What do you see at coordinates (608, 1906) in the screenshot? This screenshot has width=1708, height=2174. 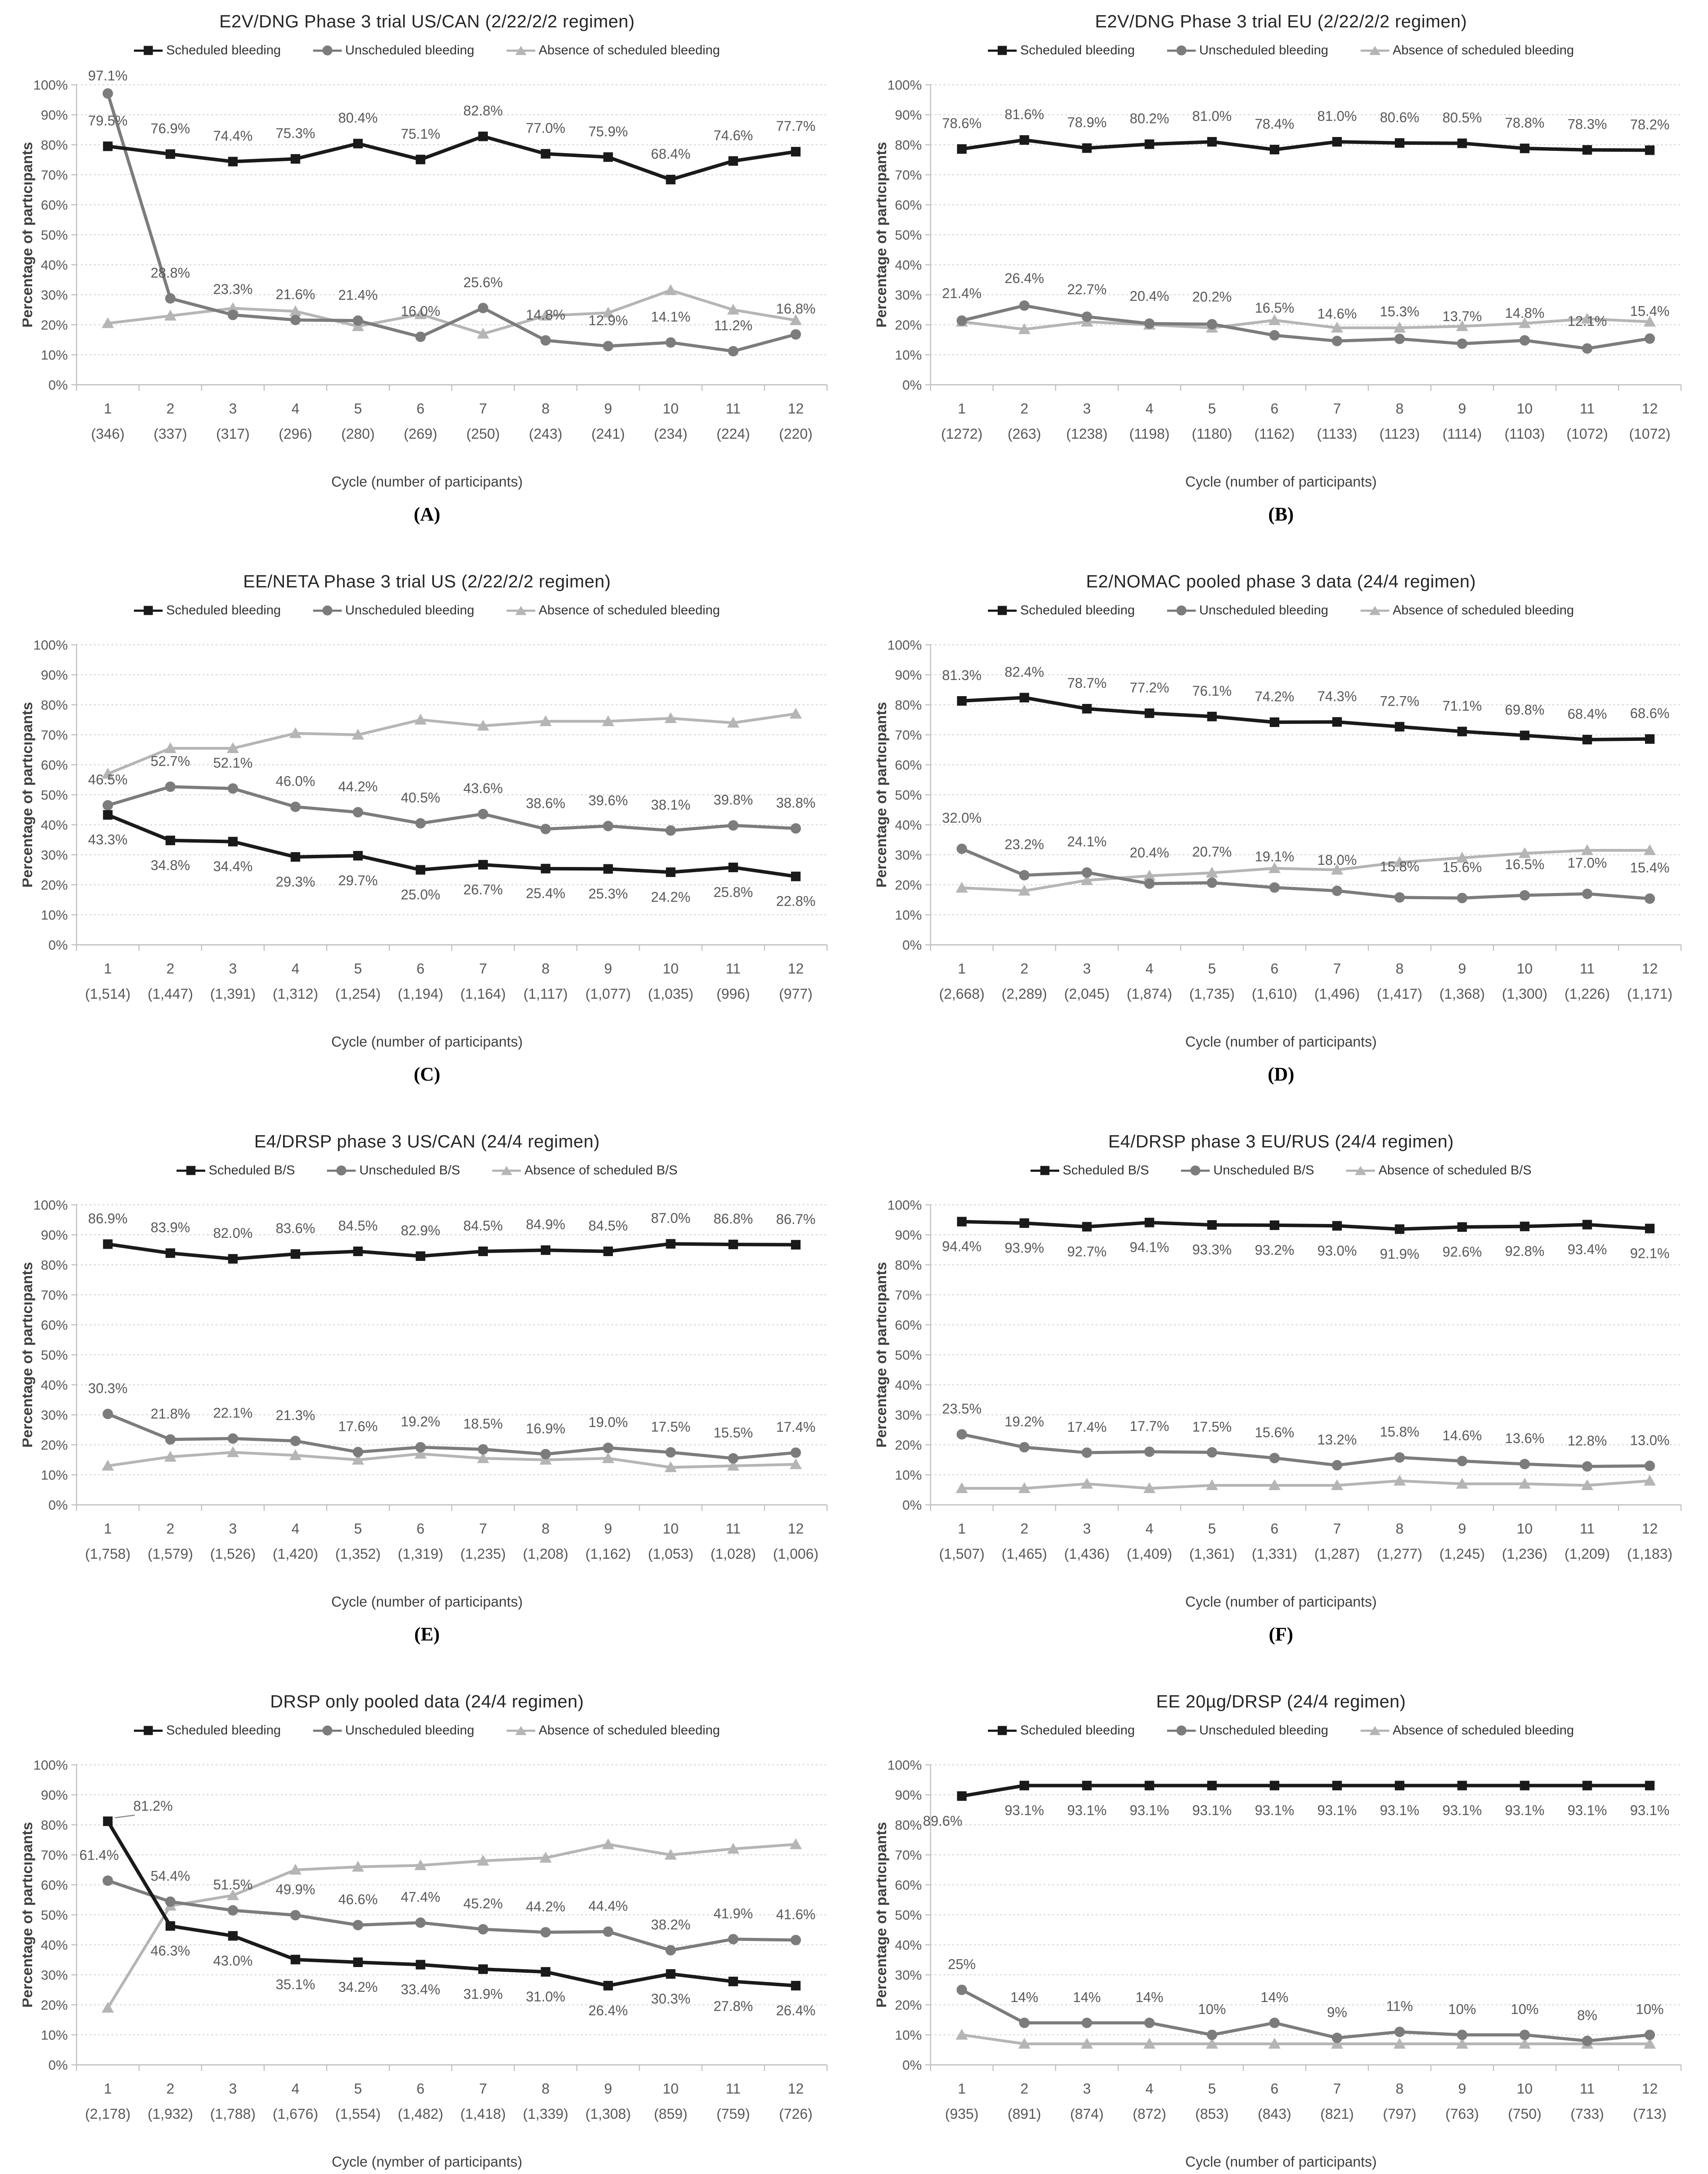 I see `svg-text: 44.4%` at bounding box center [608, 1906].